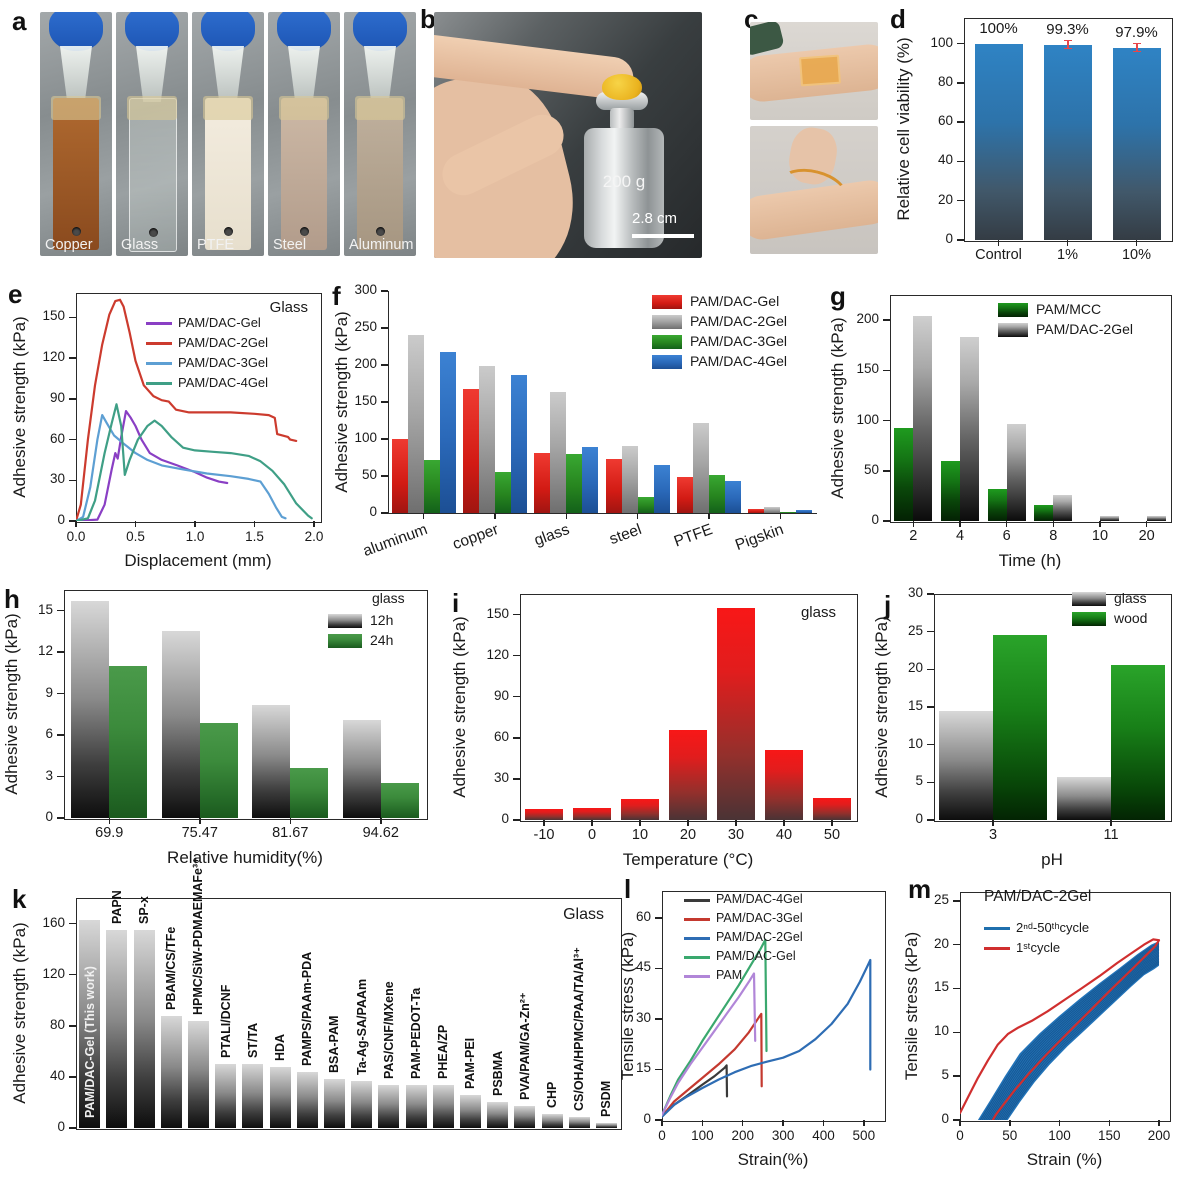  Describe the element at coordinates (624, 181) in the screenshot. I see `weight-mass-label: 200 g` at that location.